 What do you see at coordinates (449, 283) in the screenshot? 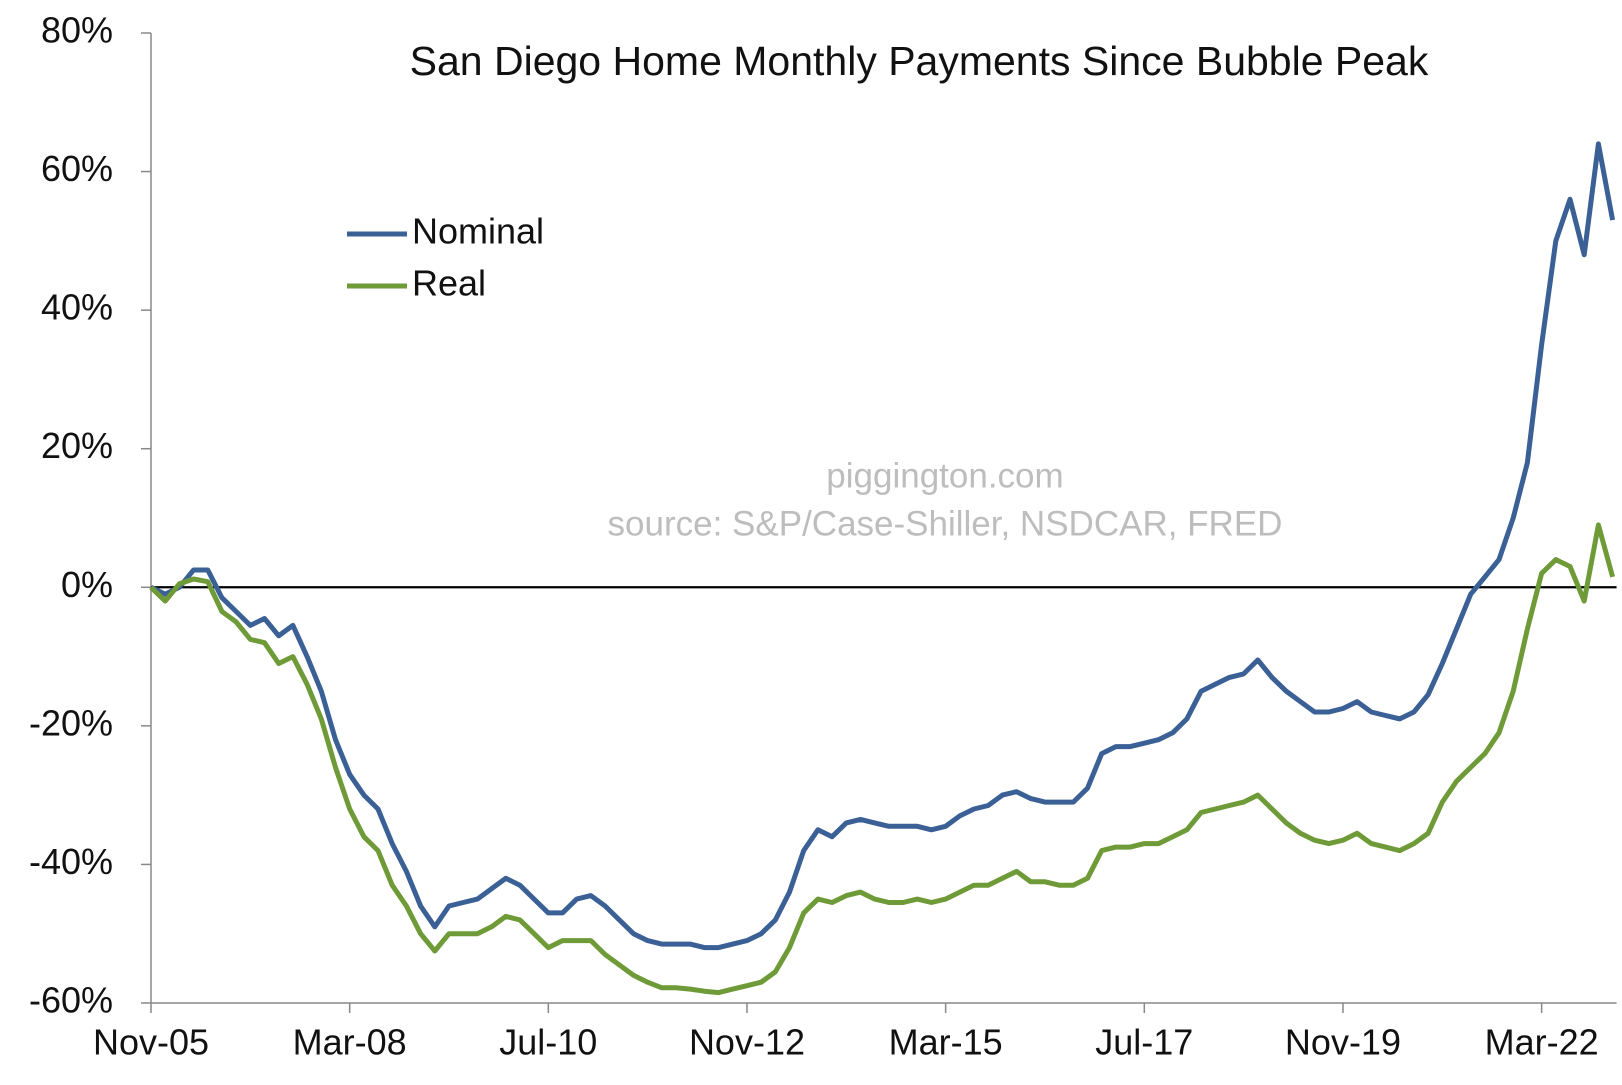
I see `legend-label: Real` at bounding box center [449, 283].